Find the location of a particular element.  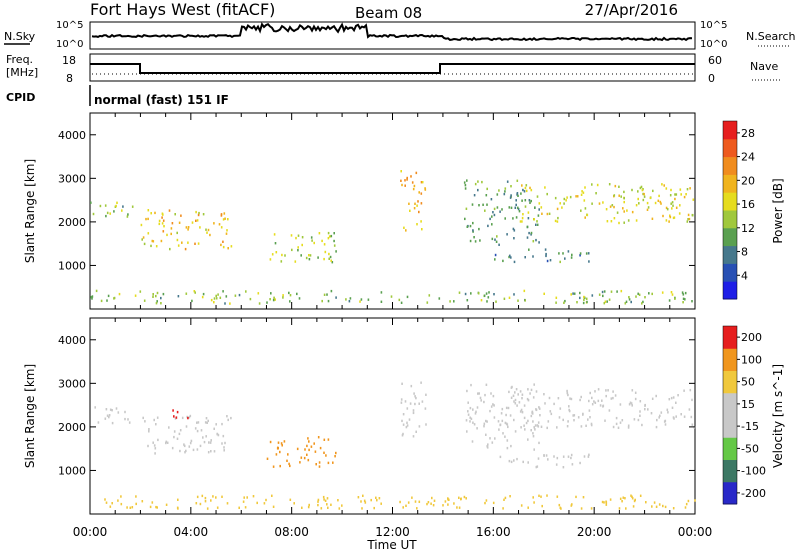

colorbar-tick-label: 50 is located at coordinates (748, 382).